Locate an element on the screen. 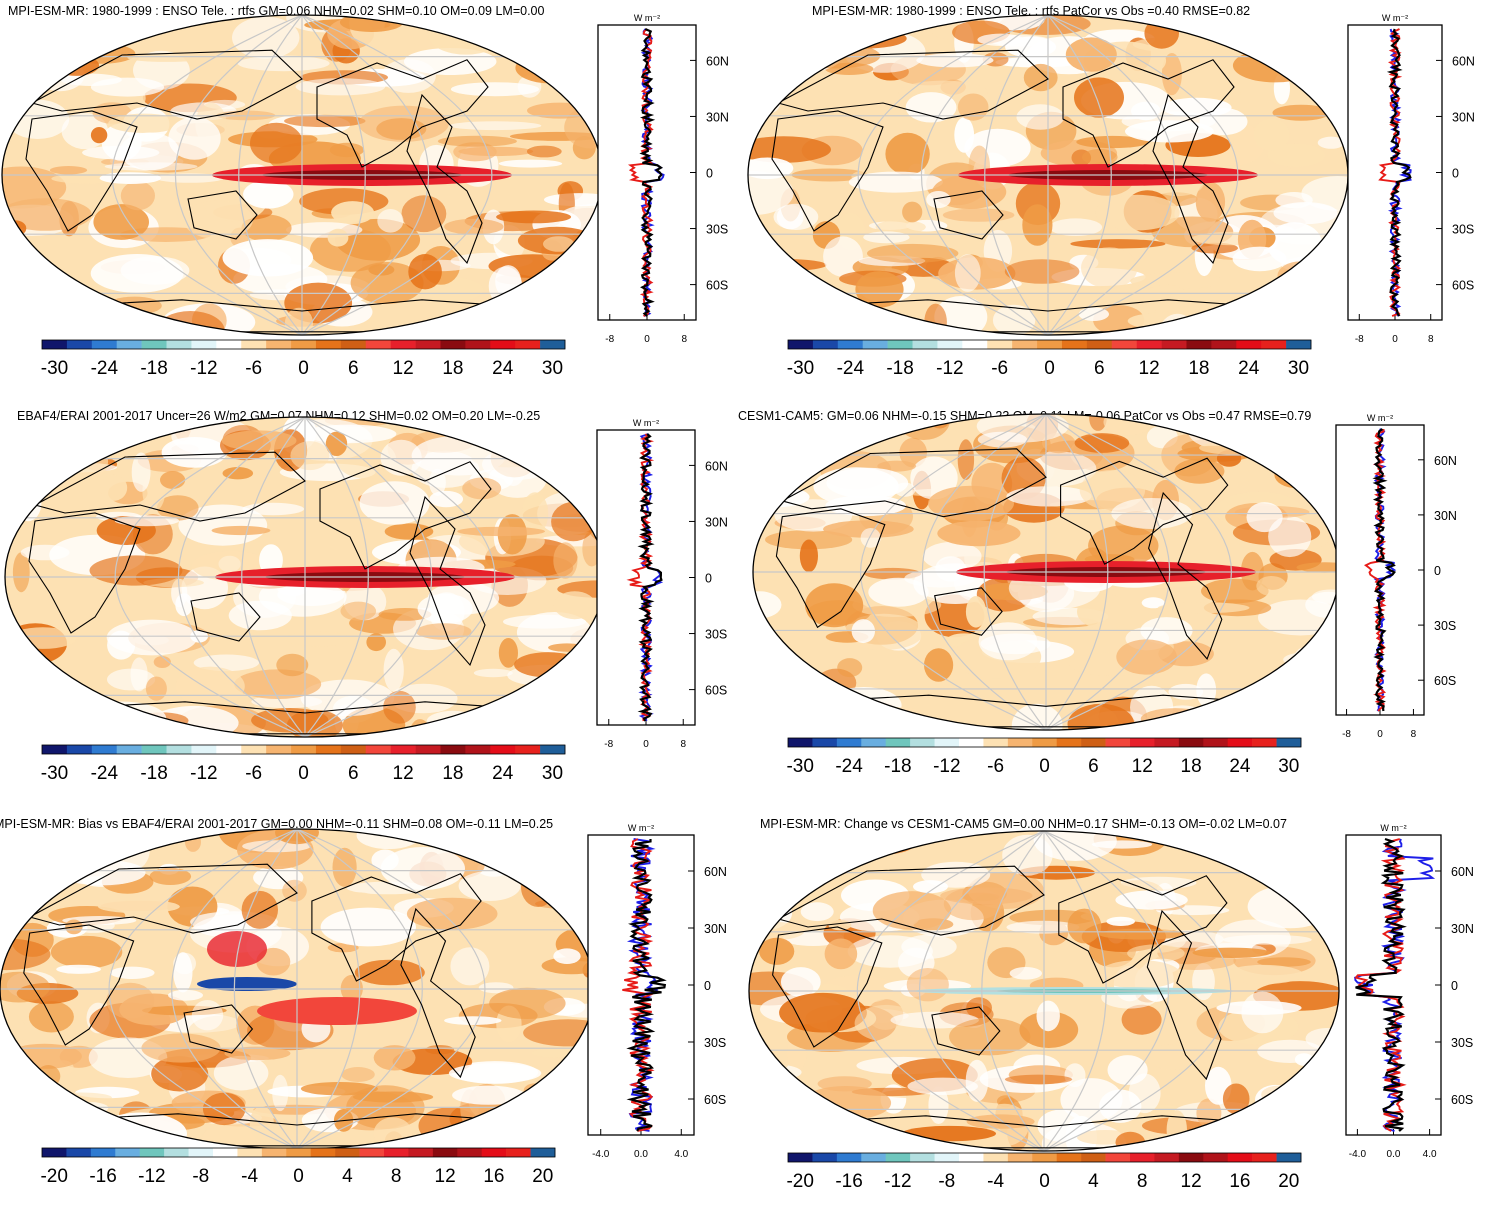 Image resolution: width=1491 pixels, height=1208 pixels. colorbar-label: 24 is located at coordinates (1240, 766).